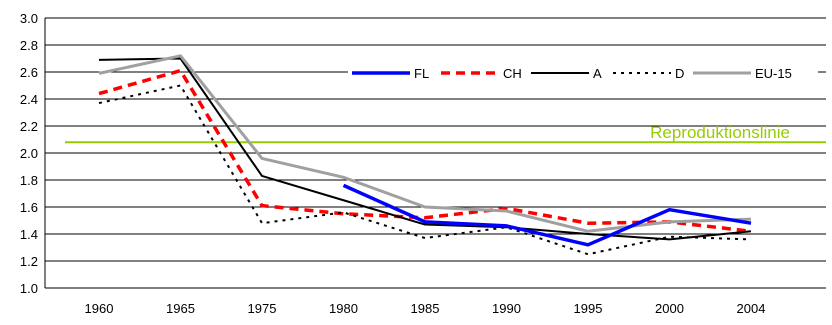 The height and width of the screenshot is (325, 832). What do you see at coordinates (445, 133) in the screenshot?
I see `reproduction-line-group: Reproduktionslinie` at bounding box center [445, 133].